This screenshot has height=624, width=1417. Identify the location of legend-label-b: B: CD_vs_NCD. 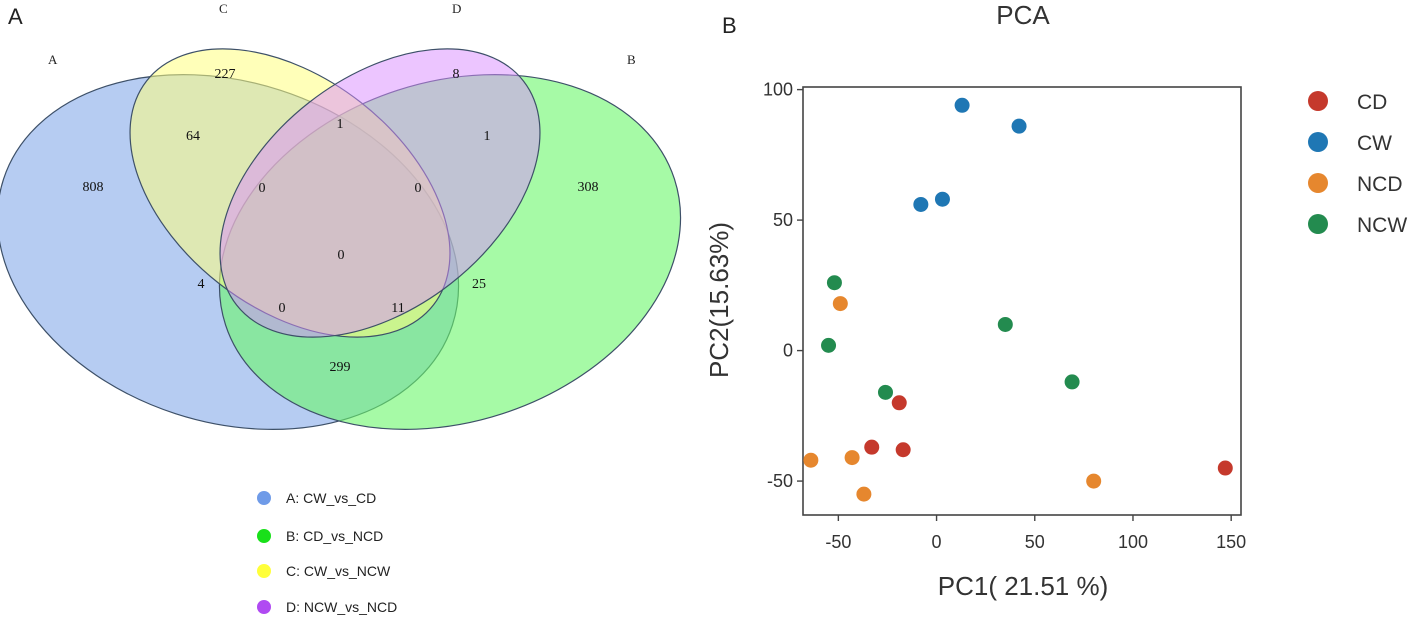
(334, 536).